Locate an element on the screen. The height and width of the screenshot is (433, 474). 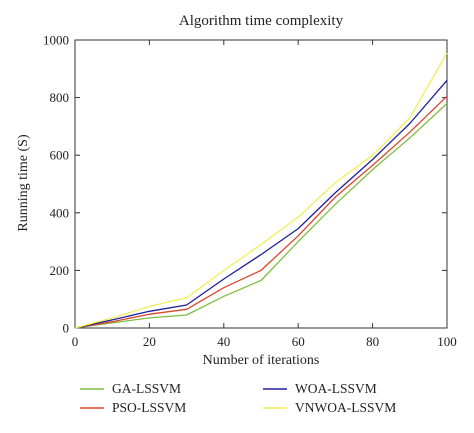
x-axis-title: Number of iterations is located at coordinates (261, 360).